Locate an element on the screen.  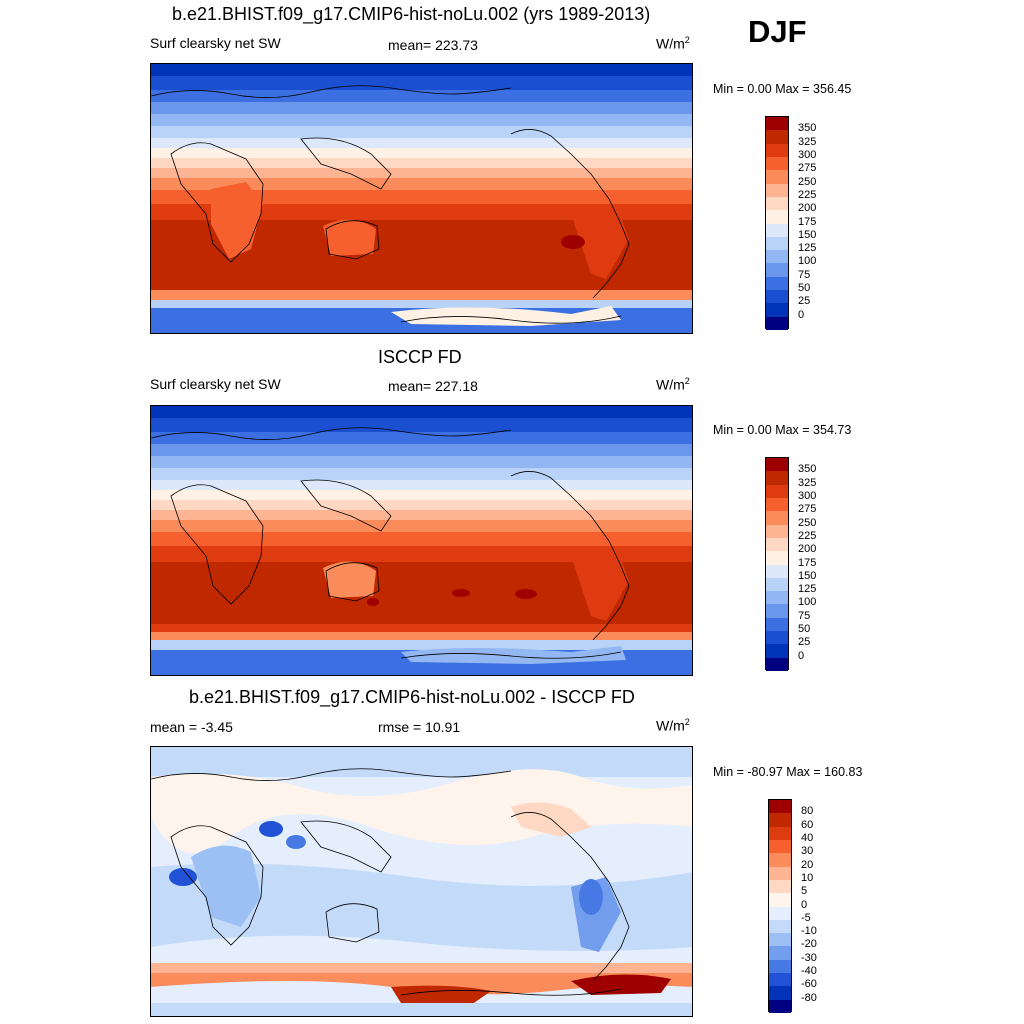
panel2-colorbar-tick-label: 50 is located at coordinates (804, 629).